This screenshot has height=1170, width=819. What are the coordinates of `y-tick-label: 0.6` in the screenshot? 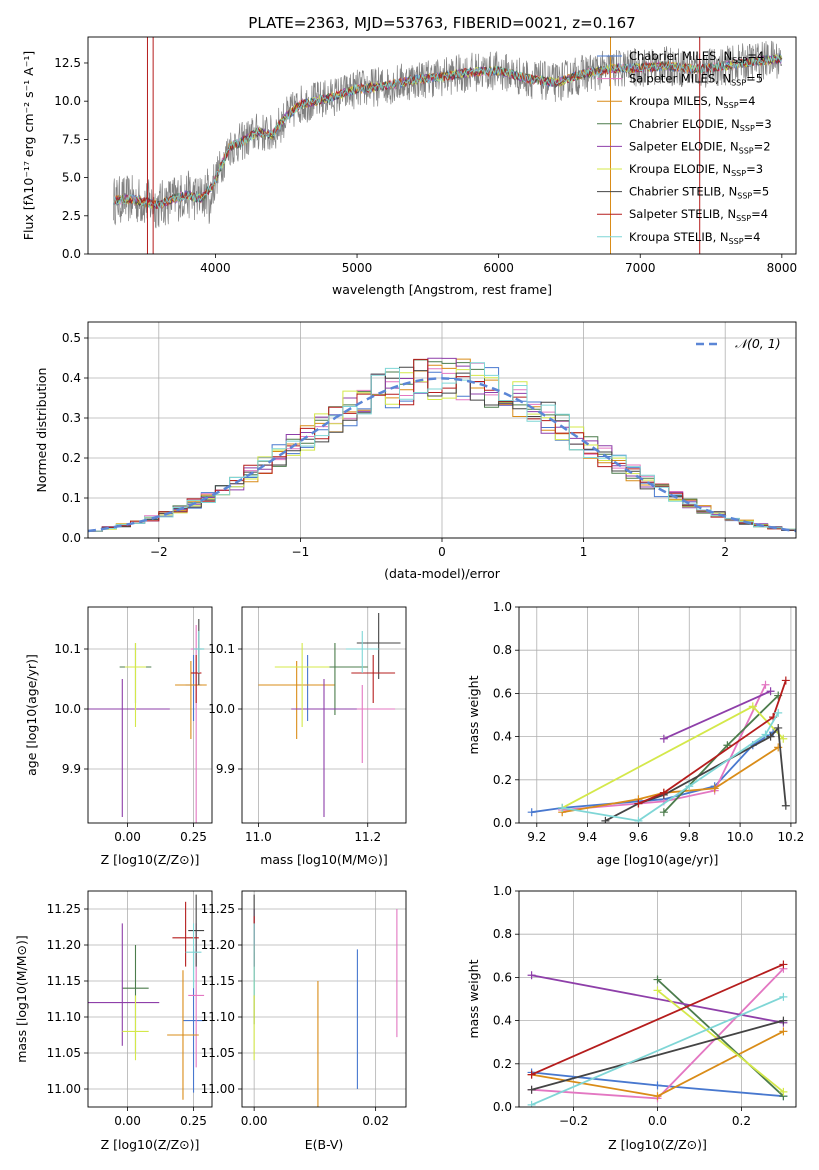 It's located at (502, 977).